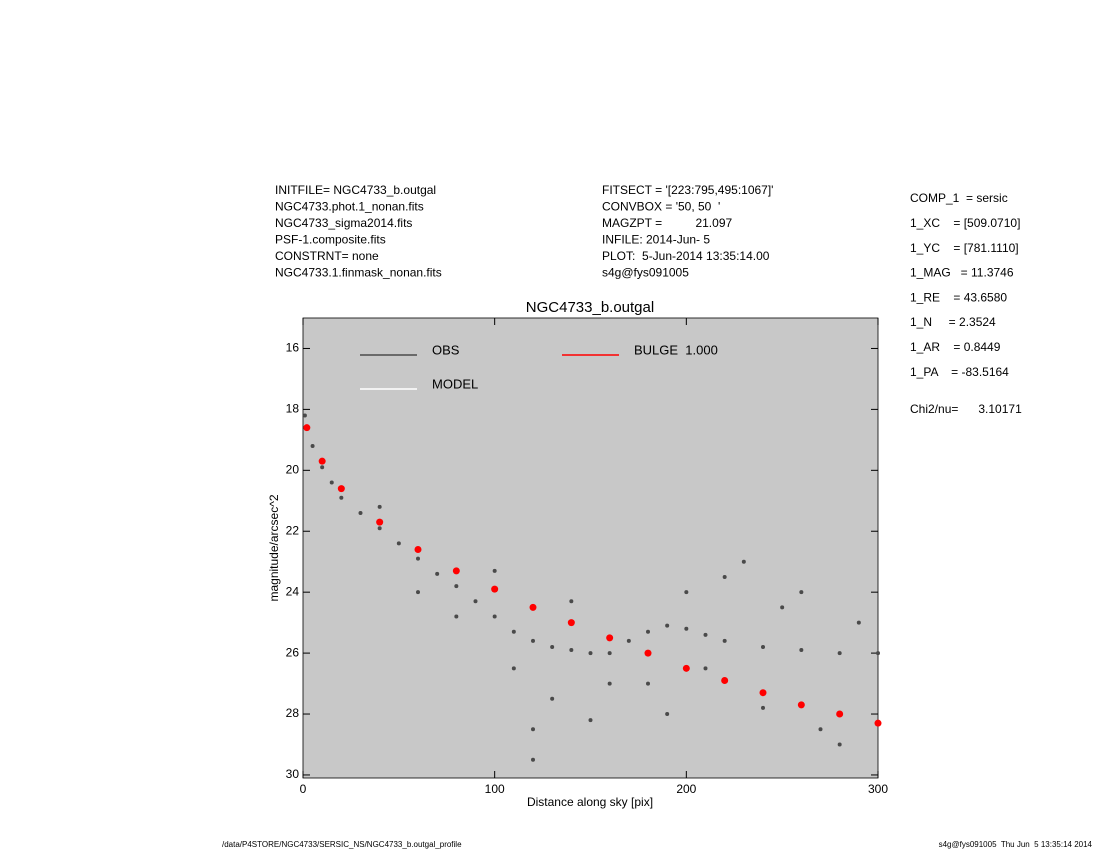 Image resolution: width=1100 pixels, height=855 pixels. Describe the element at coordinates (959, 198) in the screenshot. I see `fit-parameter: COMP_1 = sersic` at that location.